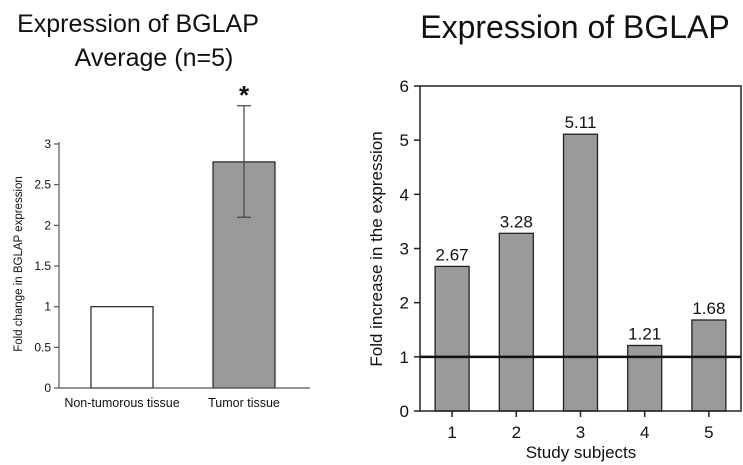  What do you see at coordinates (581, 452) in the screenshot?
I see `right-chart-x-axis-label: Study subjects` at bounding box center [581, 452].